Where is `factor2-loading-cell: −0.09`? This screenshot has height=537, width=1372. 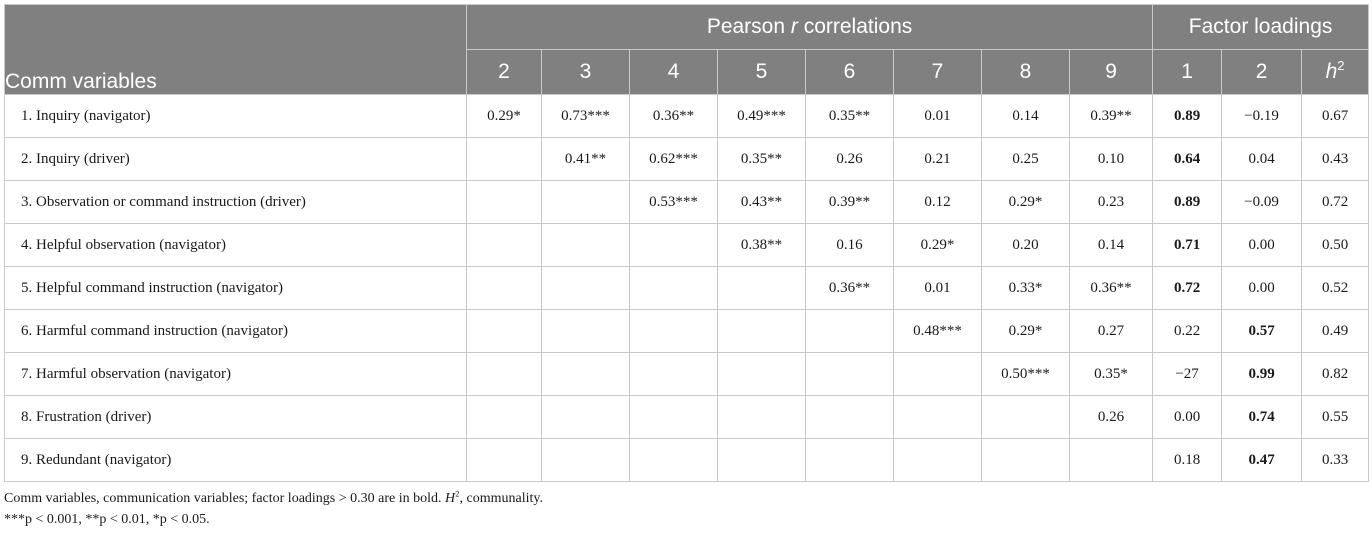
factor2-loading-cell: −0.09 is located at coordinates (1262, 202).